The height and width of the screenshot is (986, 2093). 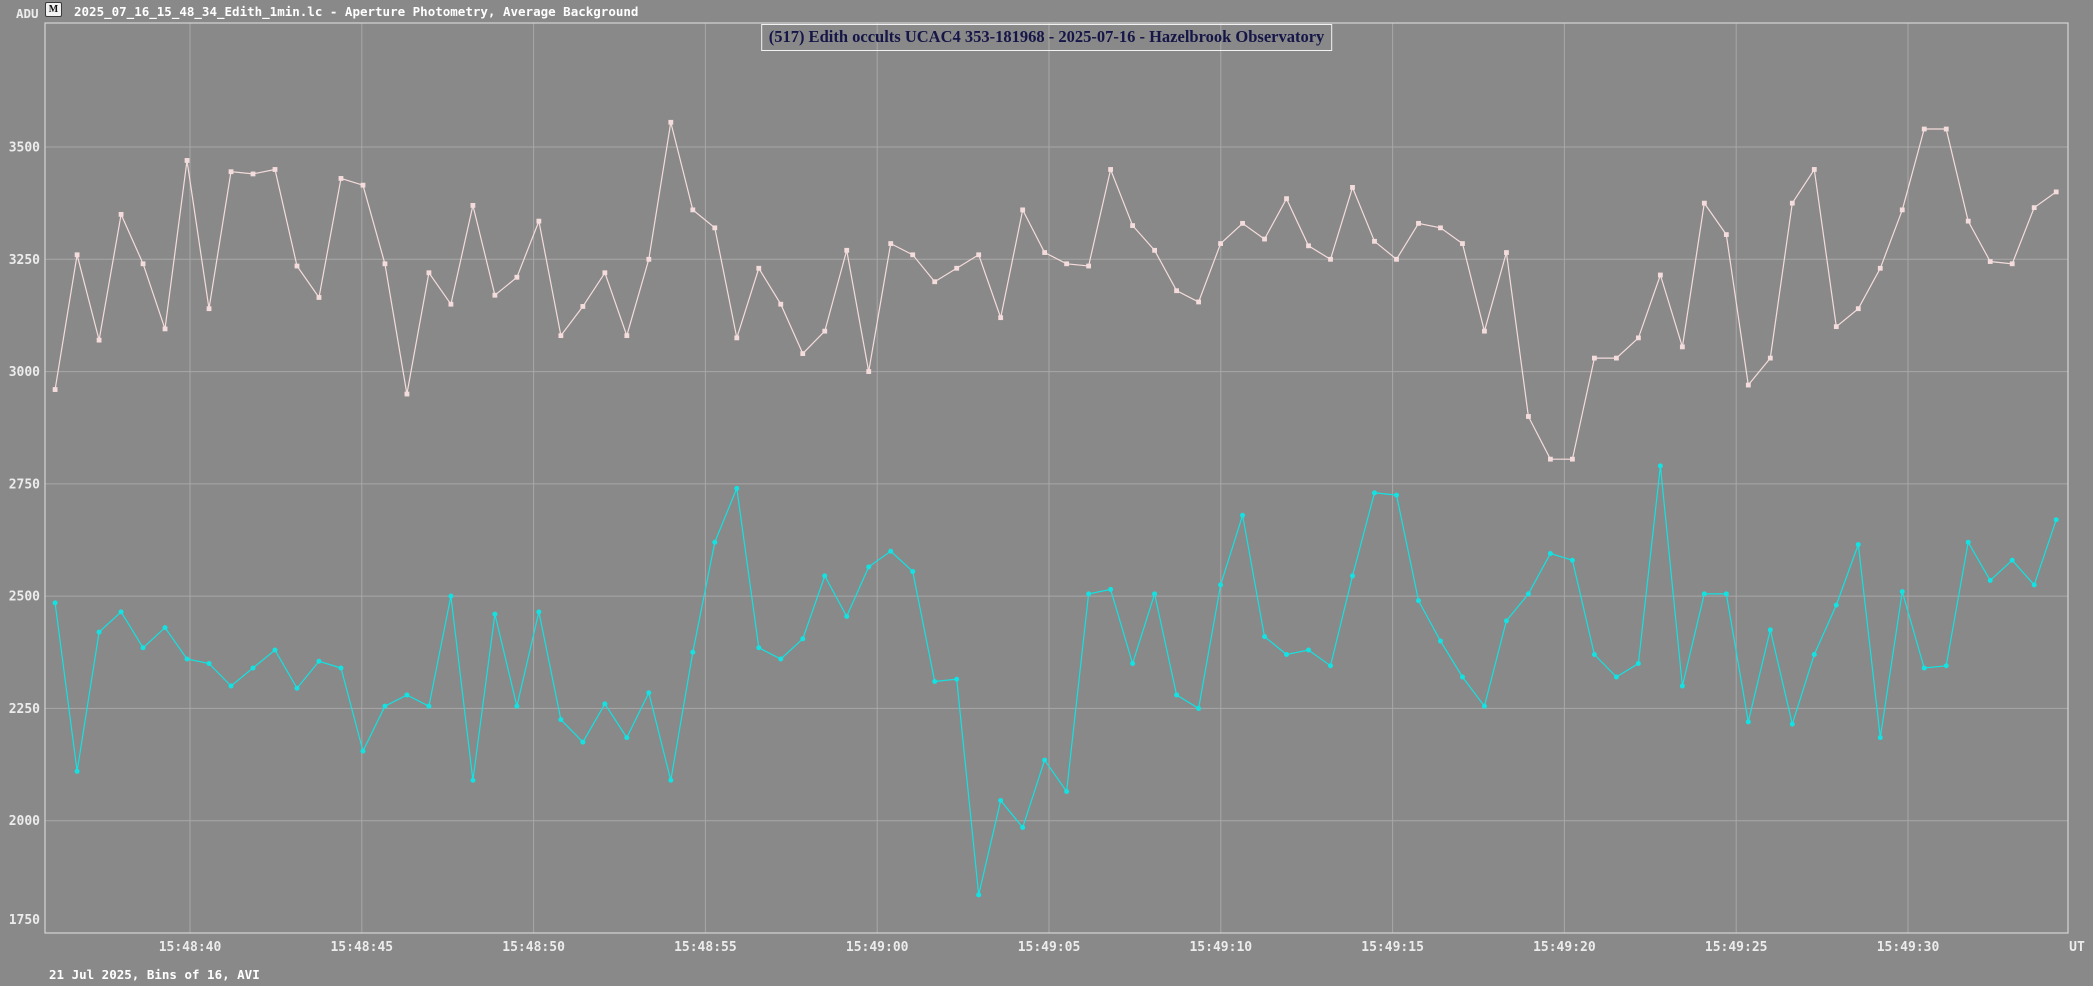 What do you see at coordinates (24, 709) in the screenshot?
I see `y-tick-label: 2250` at bounding box center [24, 709].